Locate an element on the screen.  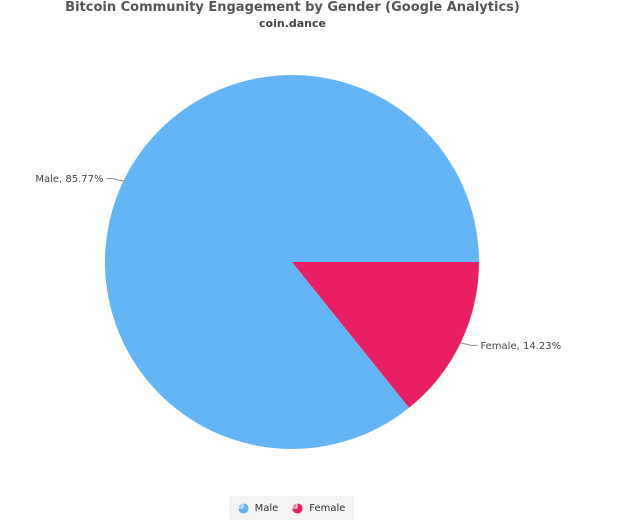
leader-line-male is located at coordinates (115, 180).